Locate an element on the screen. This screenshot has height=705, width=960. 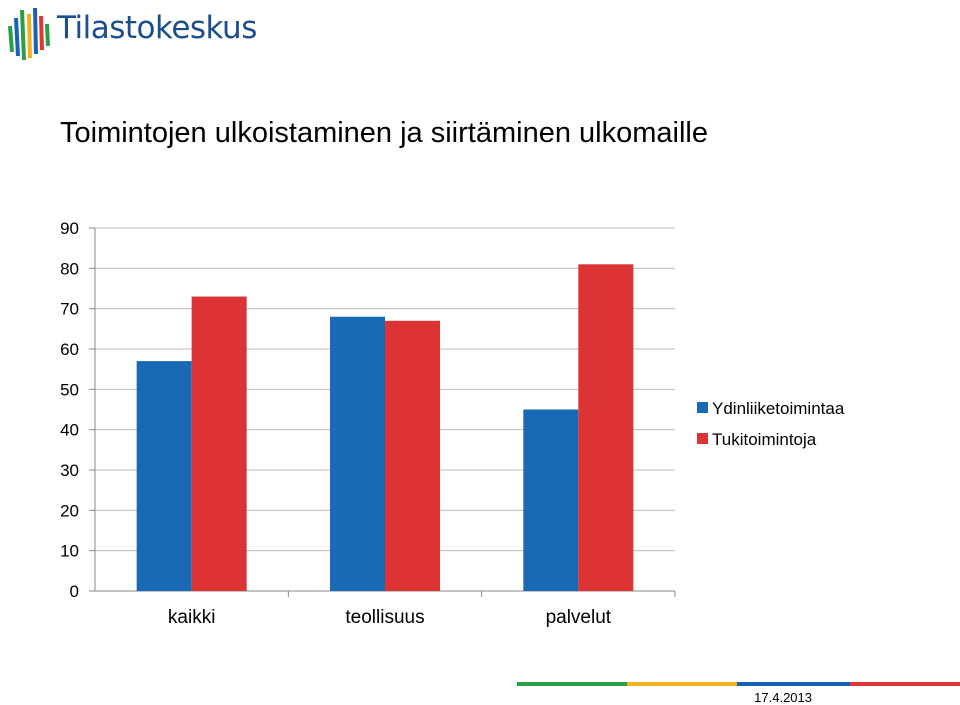
y-tick-label: 90 is located at coordinates (69, 228).